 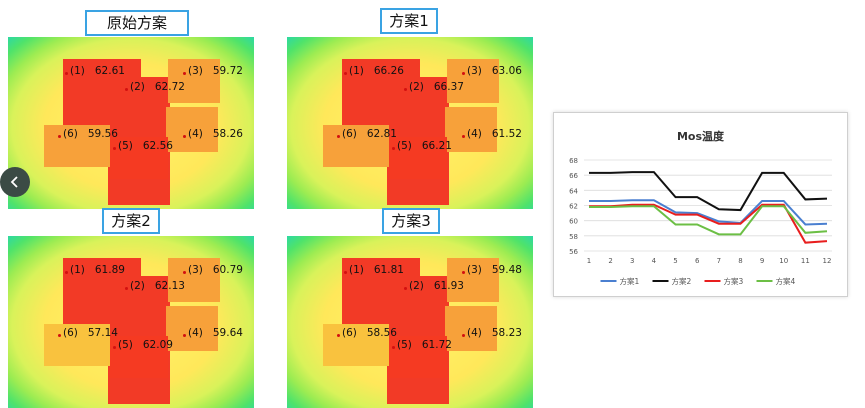 What do you see at coordinates (157, 345) in the screenshot?
I see `sensor-value: 62.09` at bounding box center [157, 345].